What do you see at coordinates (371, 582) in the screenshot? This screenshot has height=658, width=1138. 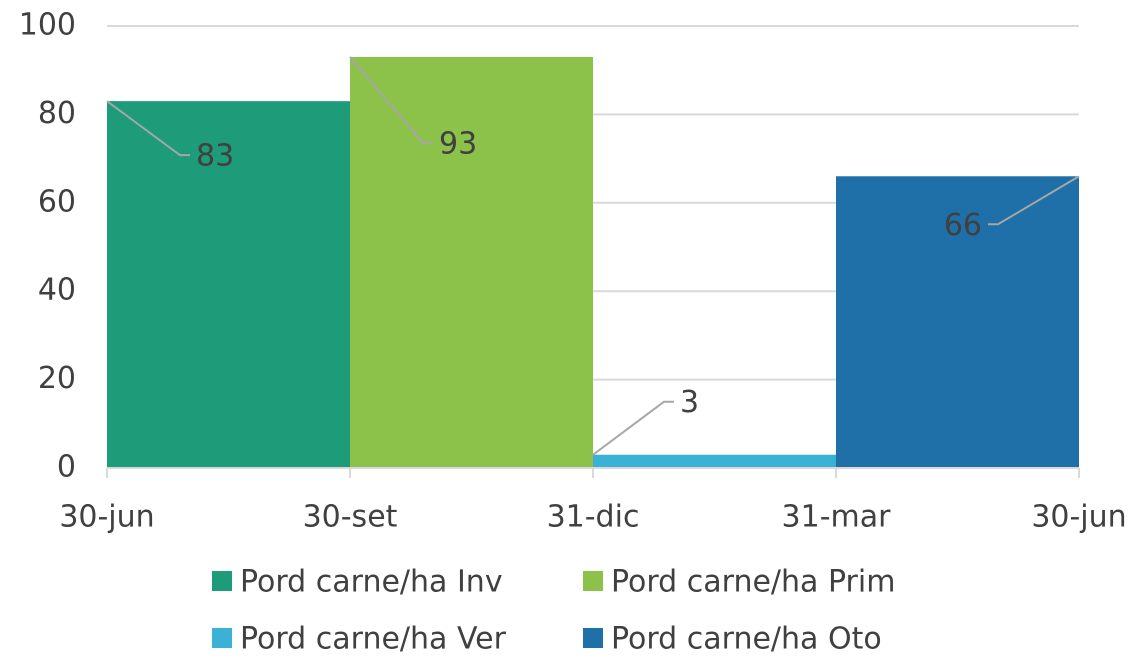 I see `legend-label: Pord carne/ha Inv` at bounding box center [371, 582].